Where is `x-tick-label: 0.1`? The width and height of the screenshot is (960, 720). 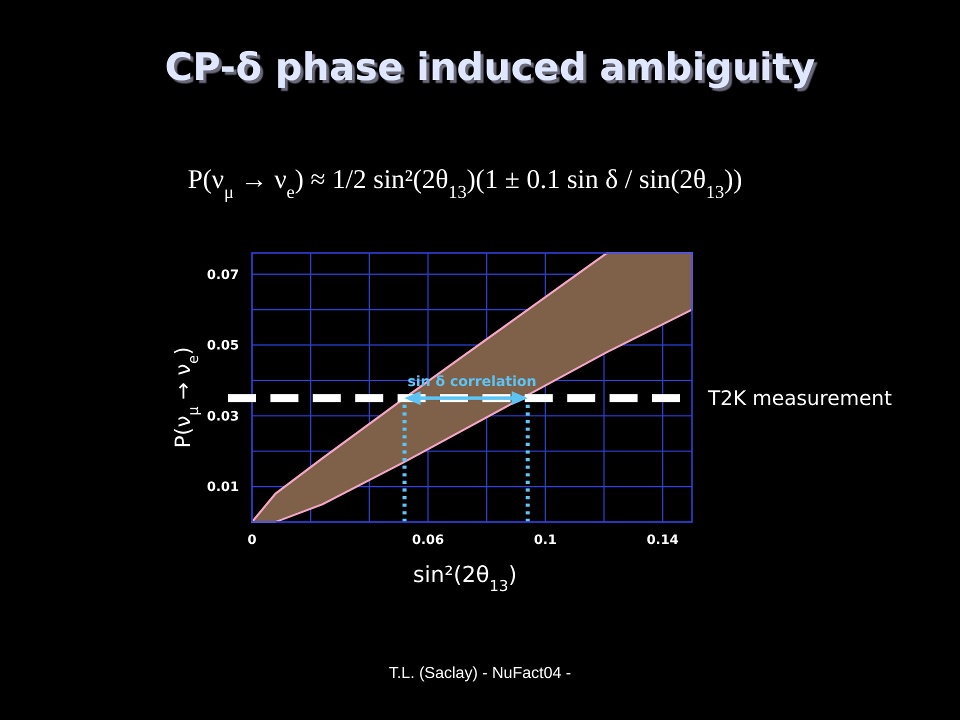
x-tick-label: 0.1 is located at coordinates (545, 540).